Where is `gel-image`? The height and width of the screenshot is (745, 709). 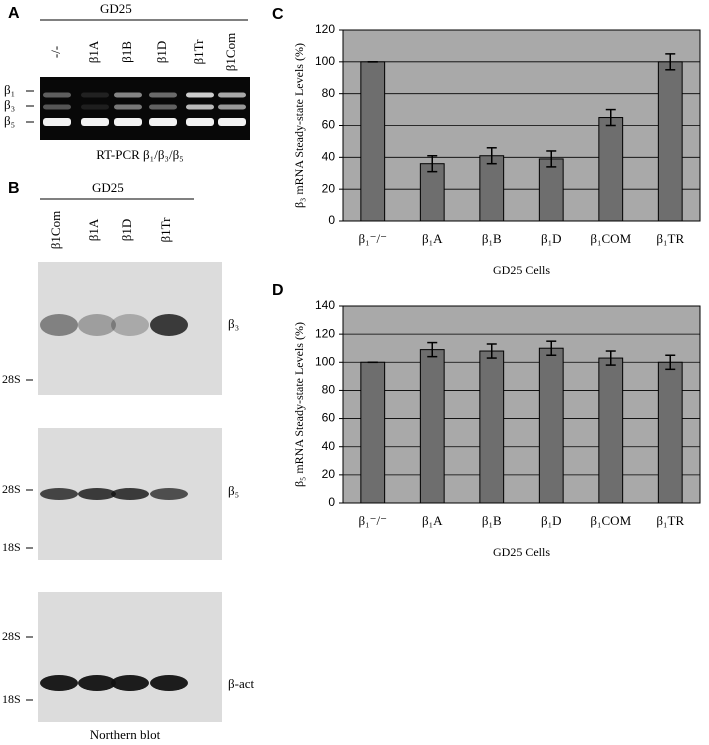
gel-image is located at coordinates (145, 108).